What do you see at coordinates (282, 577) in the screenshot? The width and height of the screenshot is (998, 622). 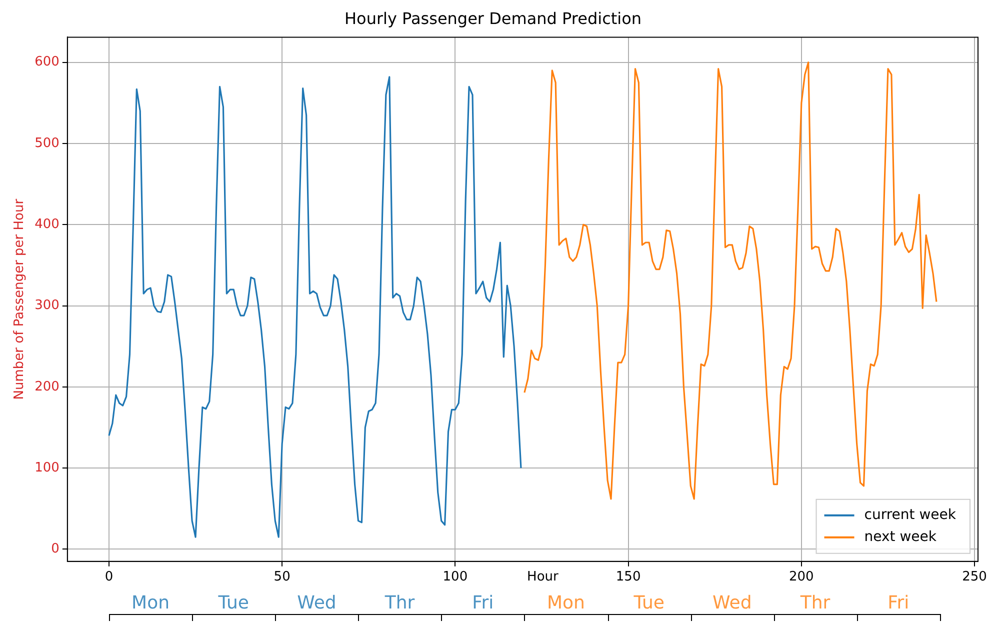 I see `x-tick-label: 50` at bounding box center [282, 577].